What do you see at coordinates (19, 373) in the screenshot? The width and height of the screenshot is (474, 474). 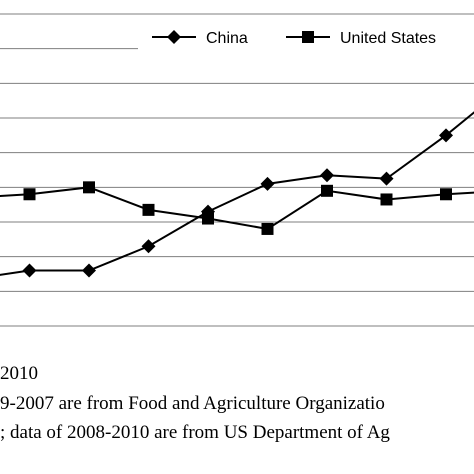 I see `caption-line-1: 2010` at bounding box center [19, 373].